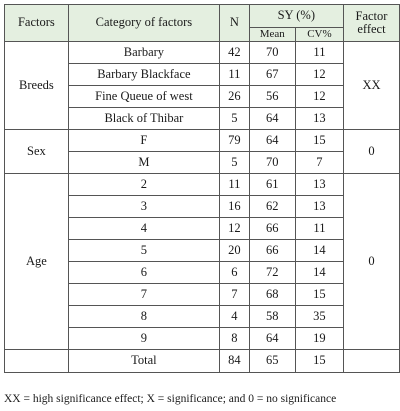 The height and width of the screenshot is (411, 400). I want to click on table-row: Black of Thibar 5 64 13, so click(202, 118).